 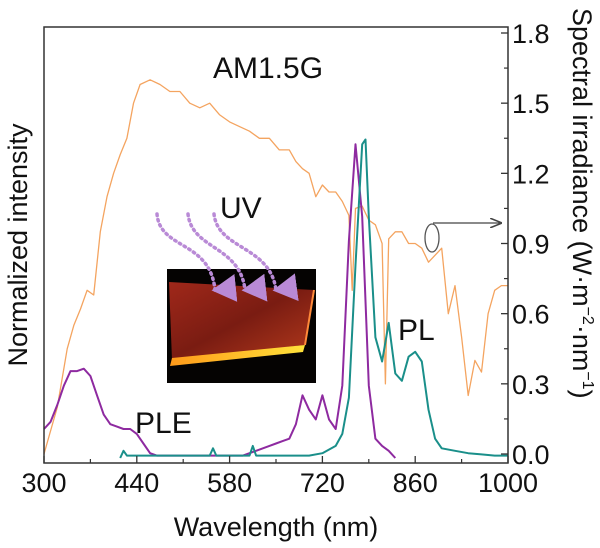 What do you see at coordinates (241, 321) in the screenshot?
I see `film-surface` at bounding box center [241, 321].